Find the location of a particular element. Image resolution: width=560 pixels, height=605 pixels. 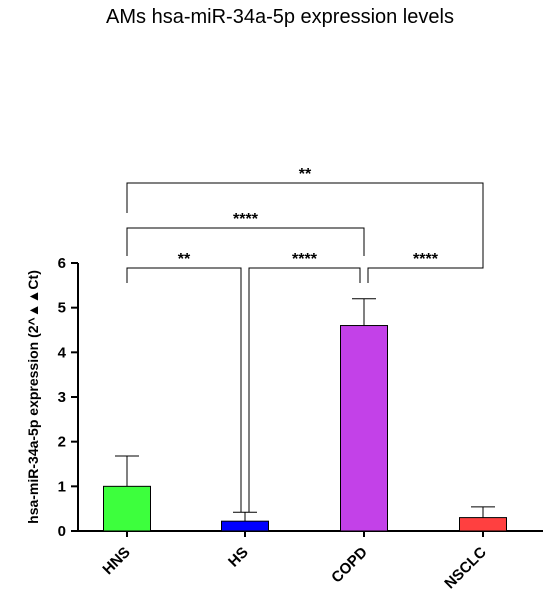

x-tick-label: HS is located at coordinates (238, 557).